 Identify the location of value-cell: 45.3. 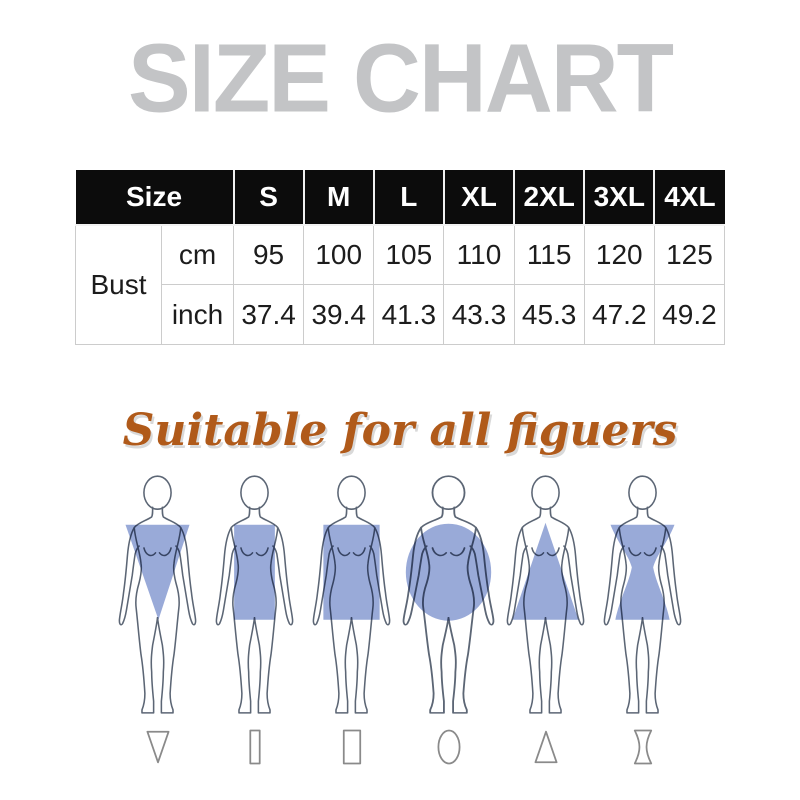
(549, 315).